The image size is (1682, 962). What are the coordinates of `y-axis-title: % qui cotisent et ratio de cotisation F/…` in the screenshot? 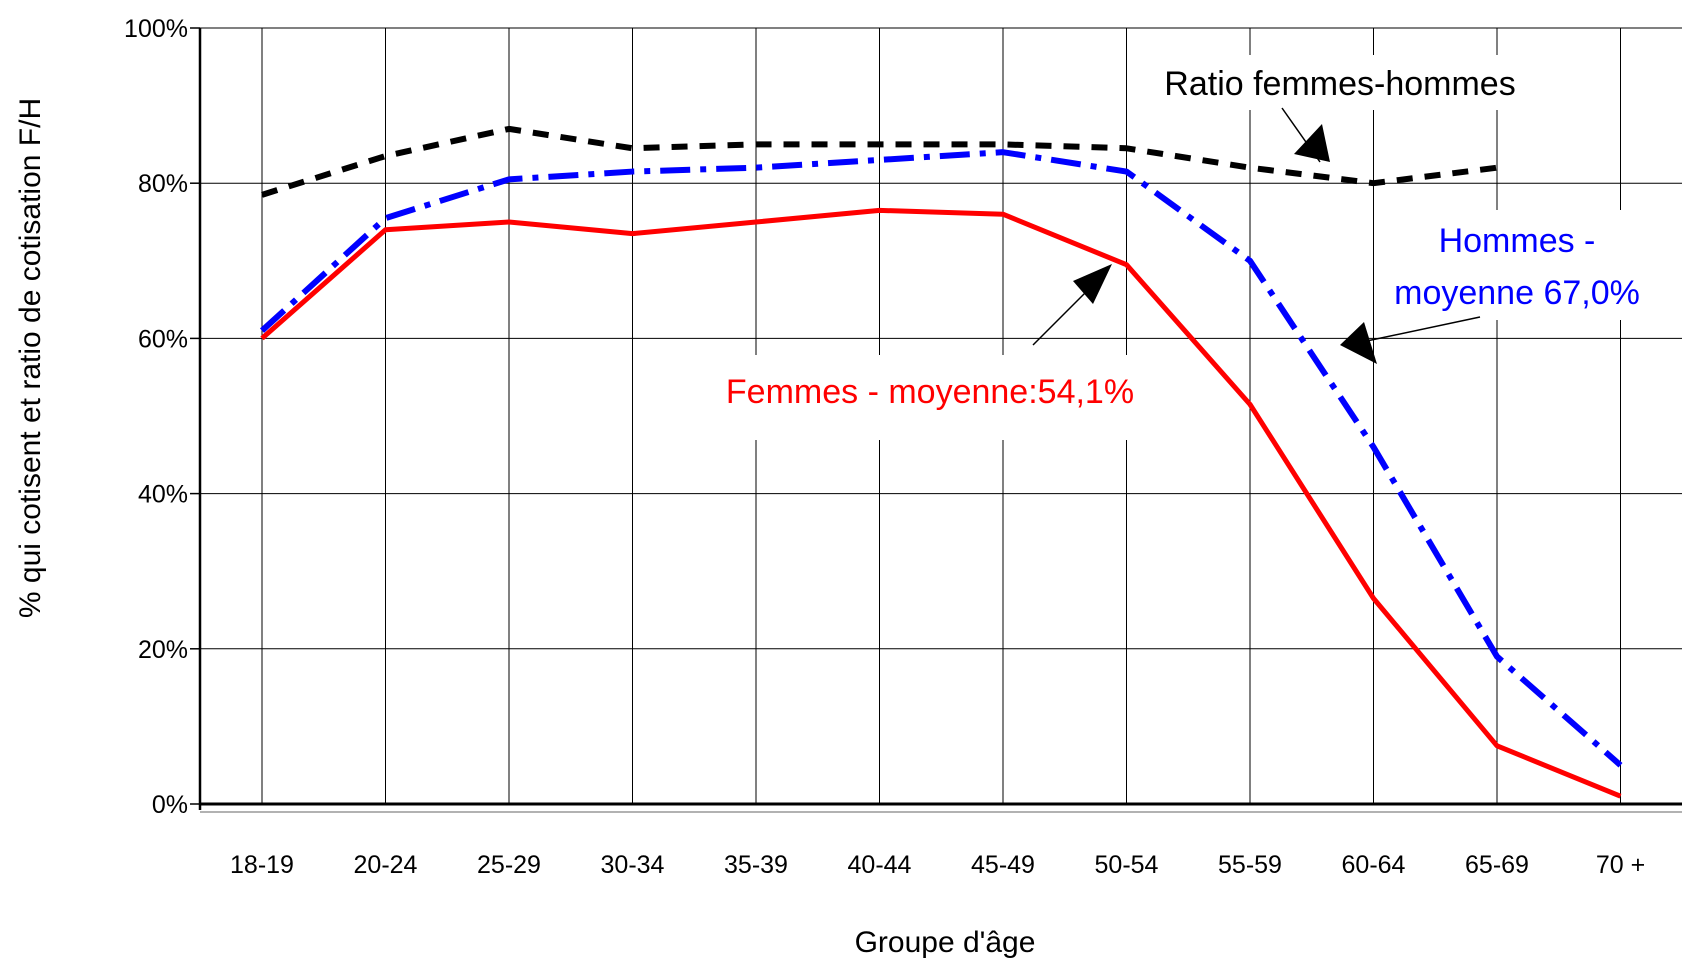 It's located at (30, 358).